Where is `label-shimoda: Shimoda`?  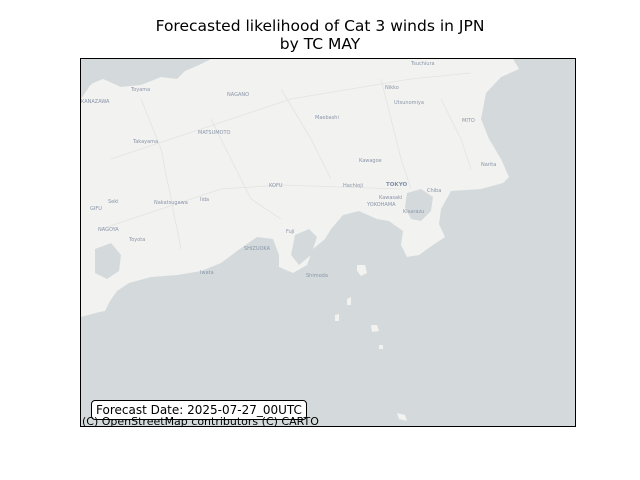 label-shimoda: Shimoda is located at coordinates (317, 276).